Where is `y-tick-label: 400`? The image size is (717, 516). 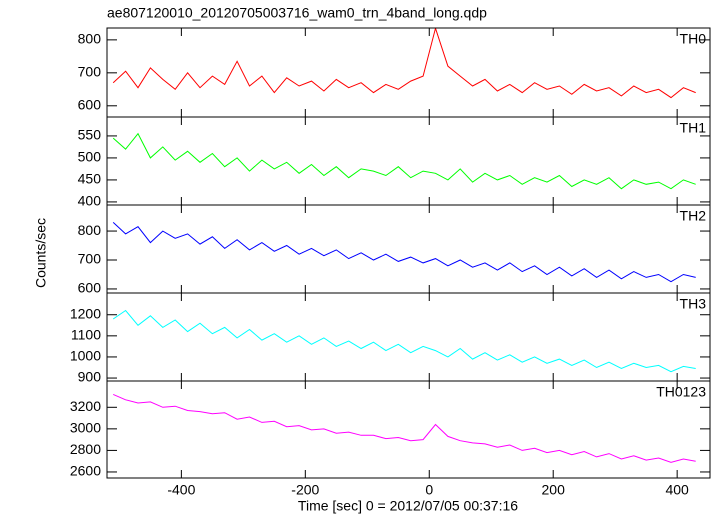
y-tick-label: 400 is located at coordinates (90, 201).